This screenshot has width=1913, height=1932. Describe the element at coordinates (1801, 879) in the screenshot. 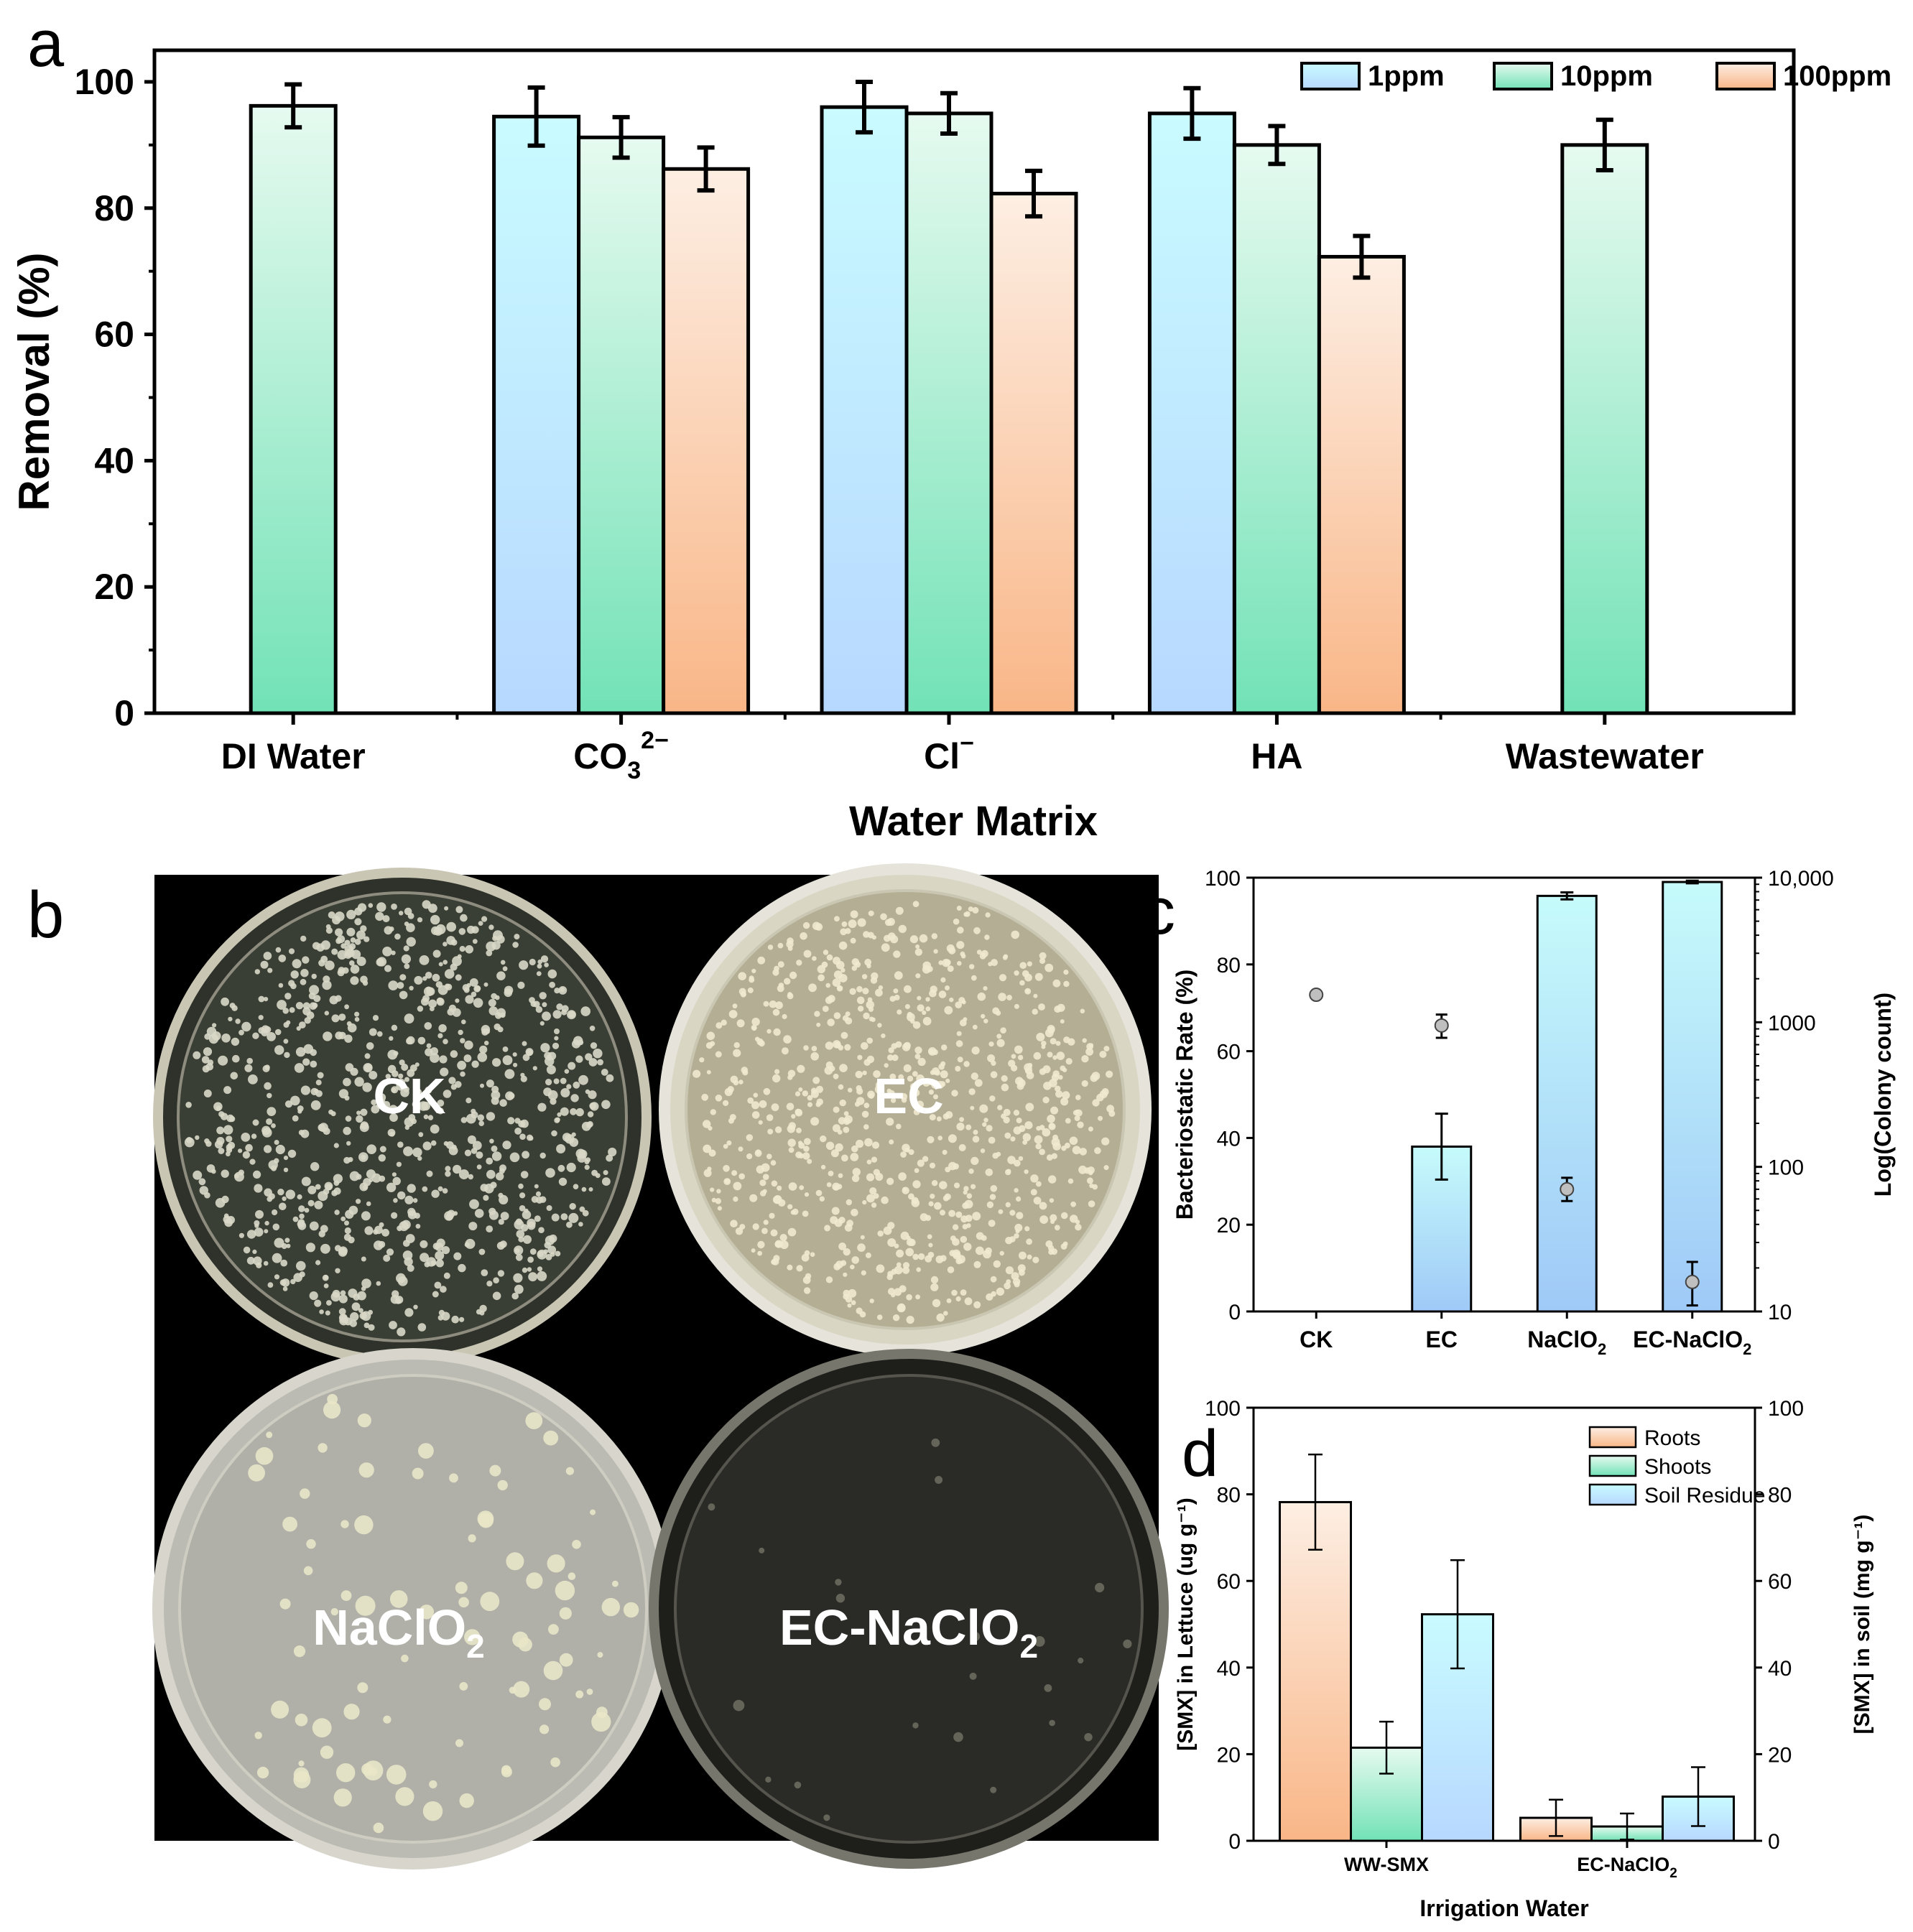

I see `y2-tick-label: 10,000` at that location.